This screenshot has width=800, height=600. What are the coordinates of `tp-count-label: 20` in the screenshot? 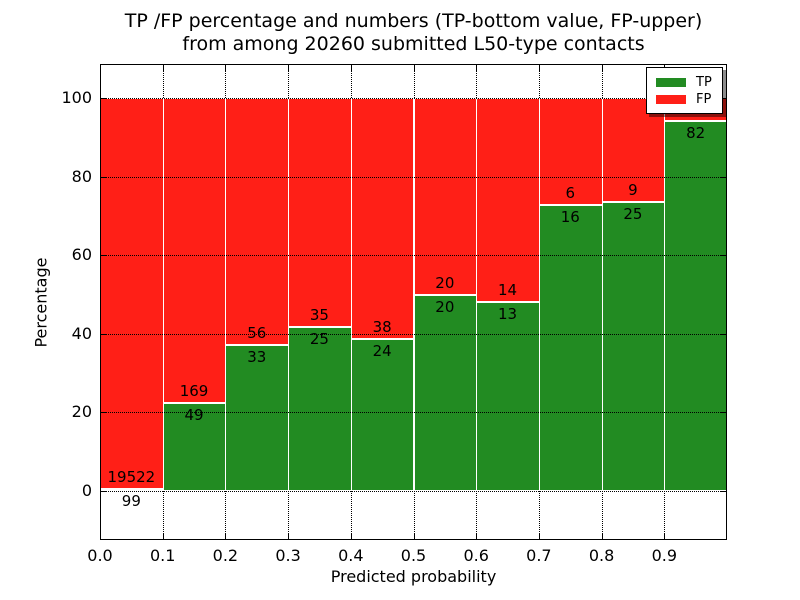 It's located at (445, 306).